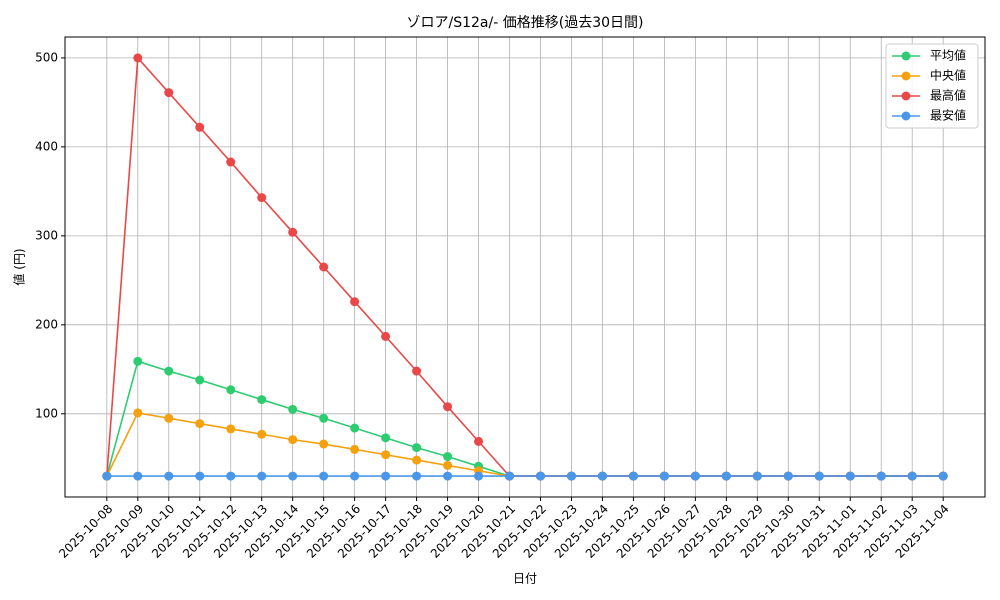 Image resolution: width=1000 pixels, height=600 pixels. I want to click on y-tick-label: 200, so click(46, 324).